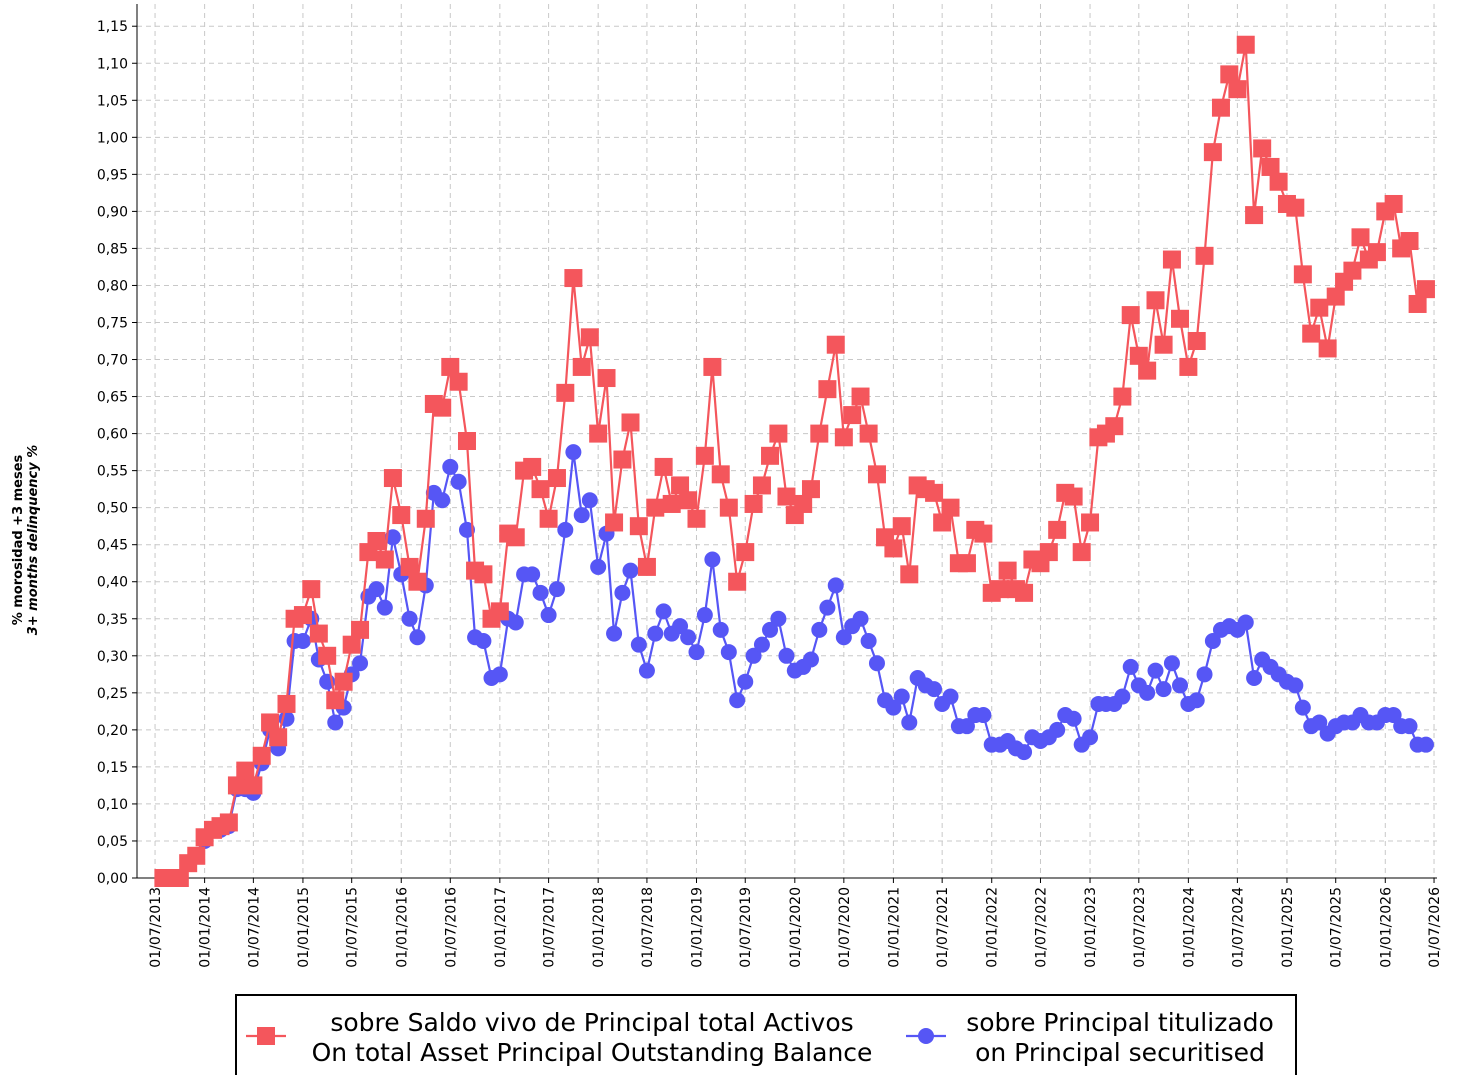  I want to click on x-tick-label: 01/07/2017, so click(550, 927).